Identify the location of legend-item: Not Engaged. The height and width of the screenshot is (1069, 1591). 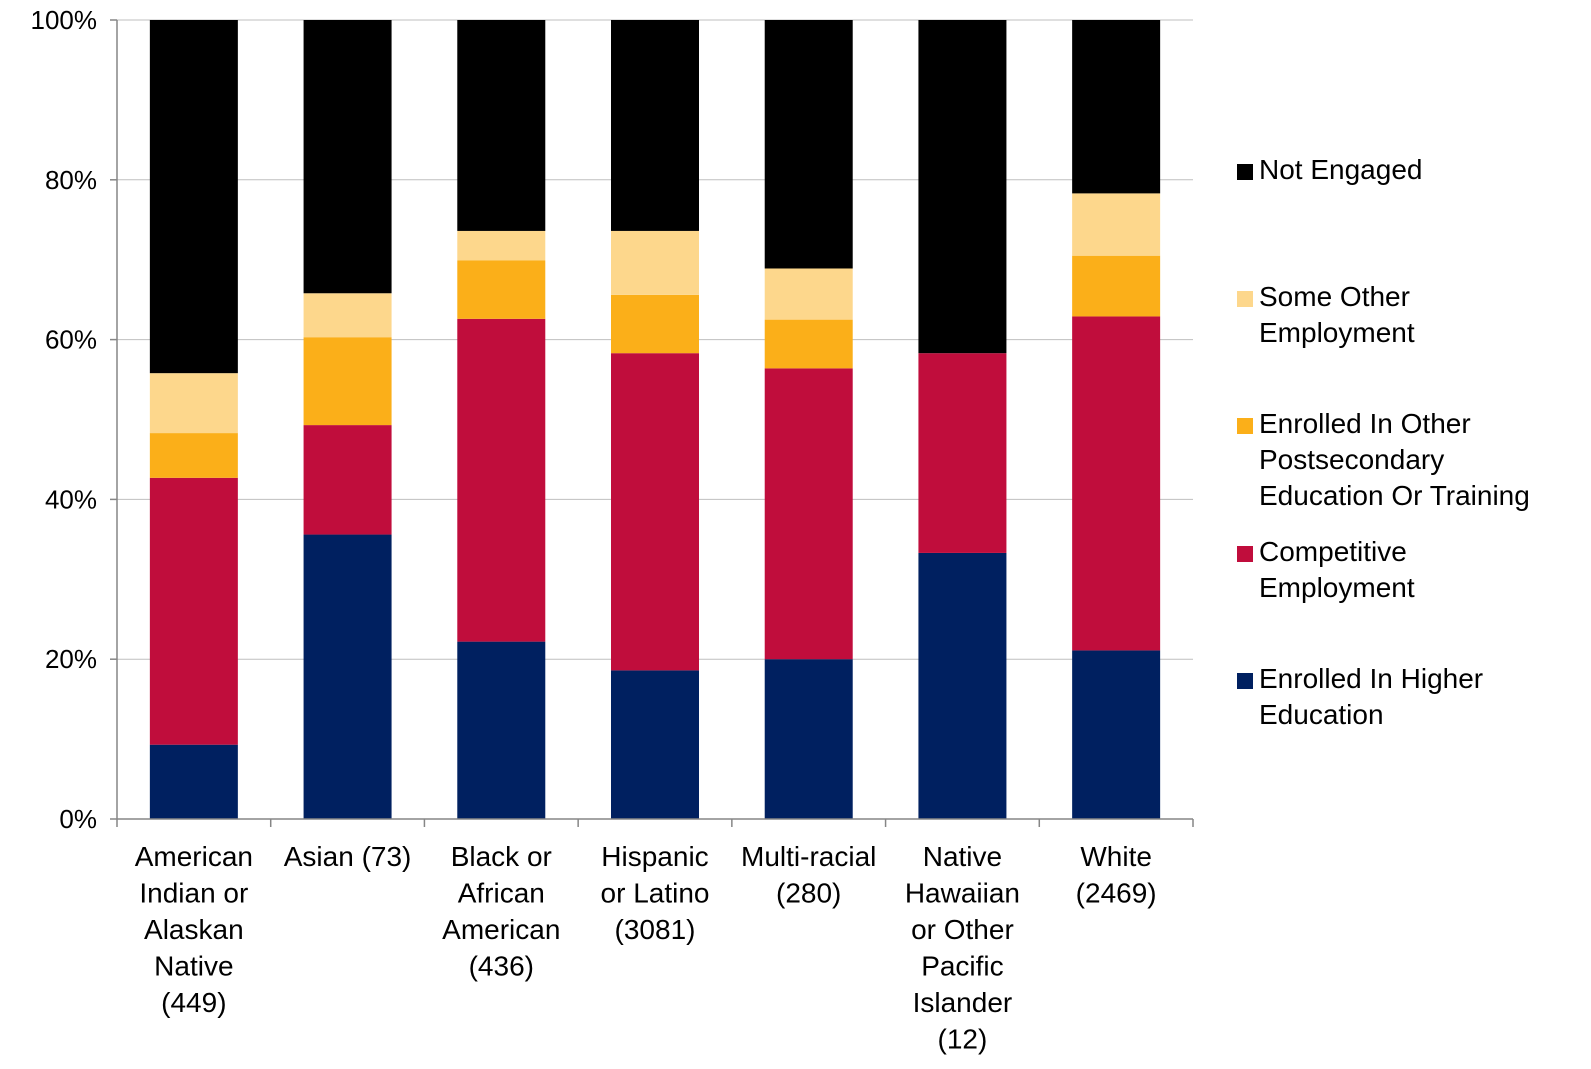
(1329, 170).